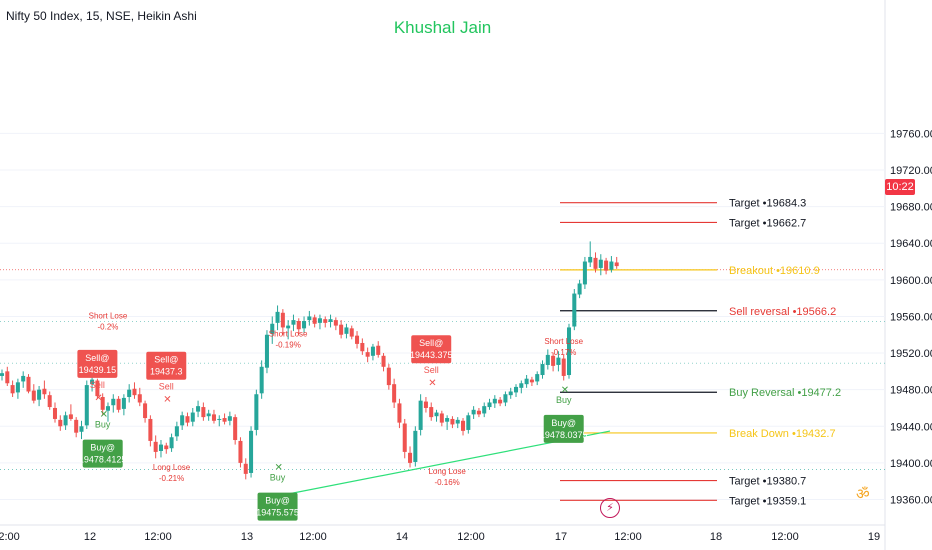 This screenshot has height=550, width=932. I want to click on loss-note-value: -0.2%, so click(108, 326).